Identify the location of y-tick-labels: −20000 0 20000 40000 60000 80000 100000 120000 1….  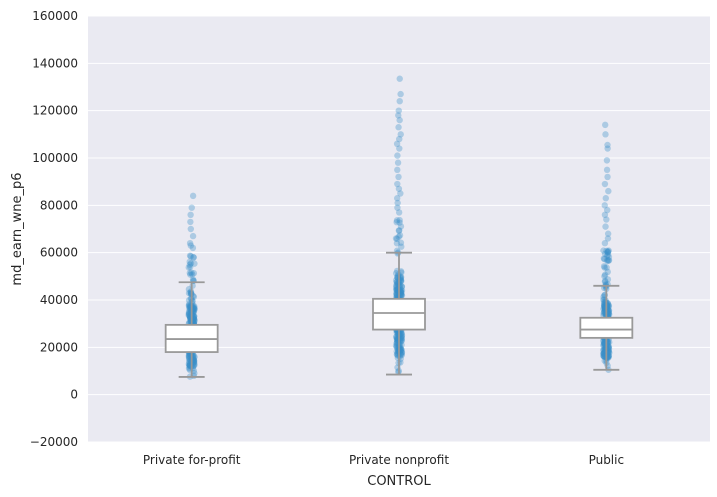
(54, 229).